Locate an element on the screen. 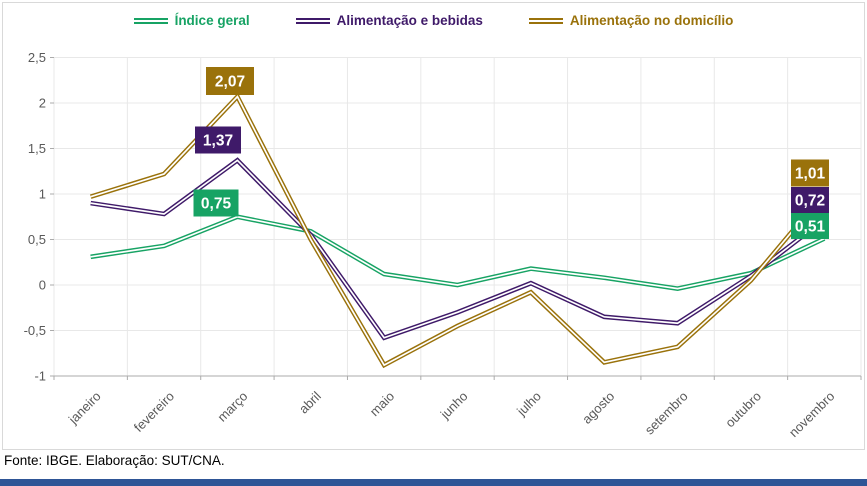 The width and height of the screenshot is (867, 486). legend-label-alimentacao-domicilio: Alimentação no domicílio is located at coordinates (651, 20).